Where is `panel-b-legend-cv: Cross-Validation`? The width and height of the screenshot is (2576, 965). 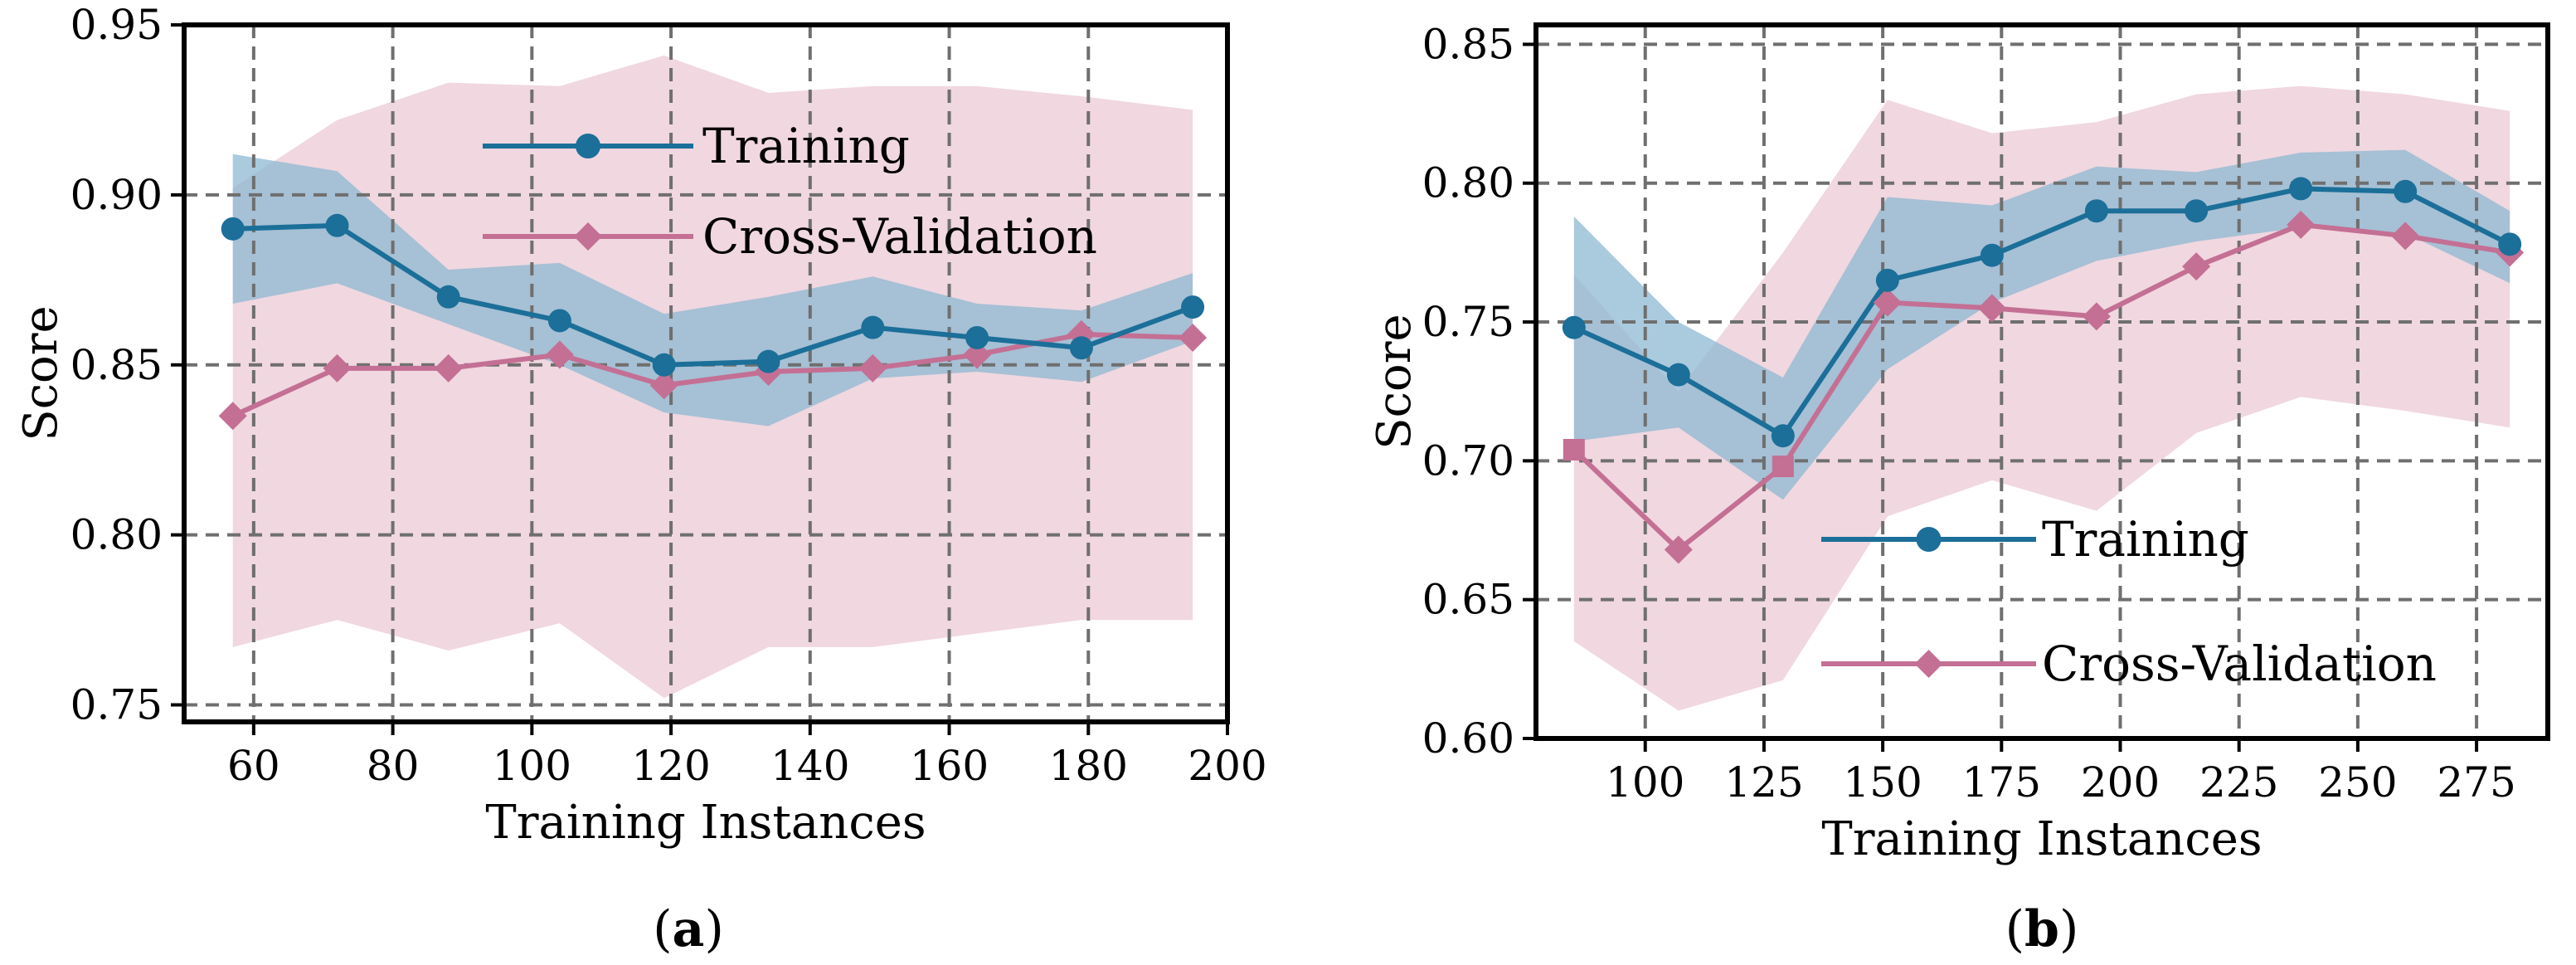
panel-b-legend-cv: Cross-Validation is located at coordinates (2239, 664).